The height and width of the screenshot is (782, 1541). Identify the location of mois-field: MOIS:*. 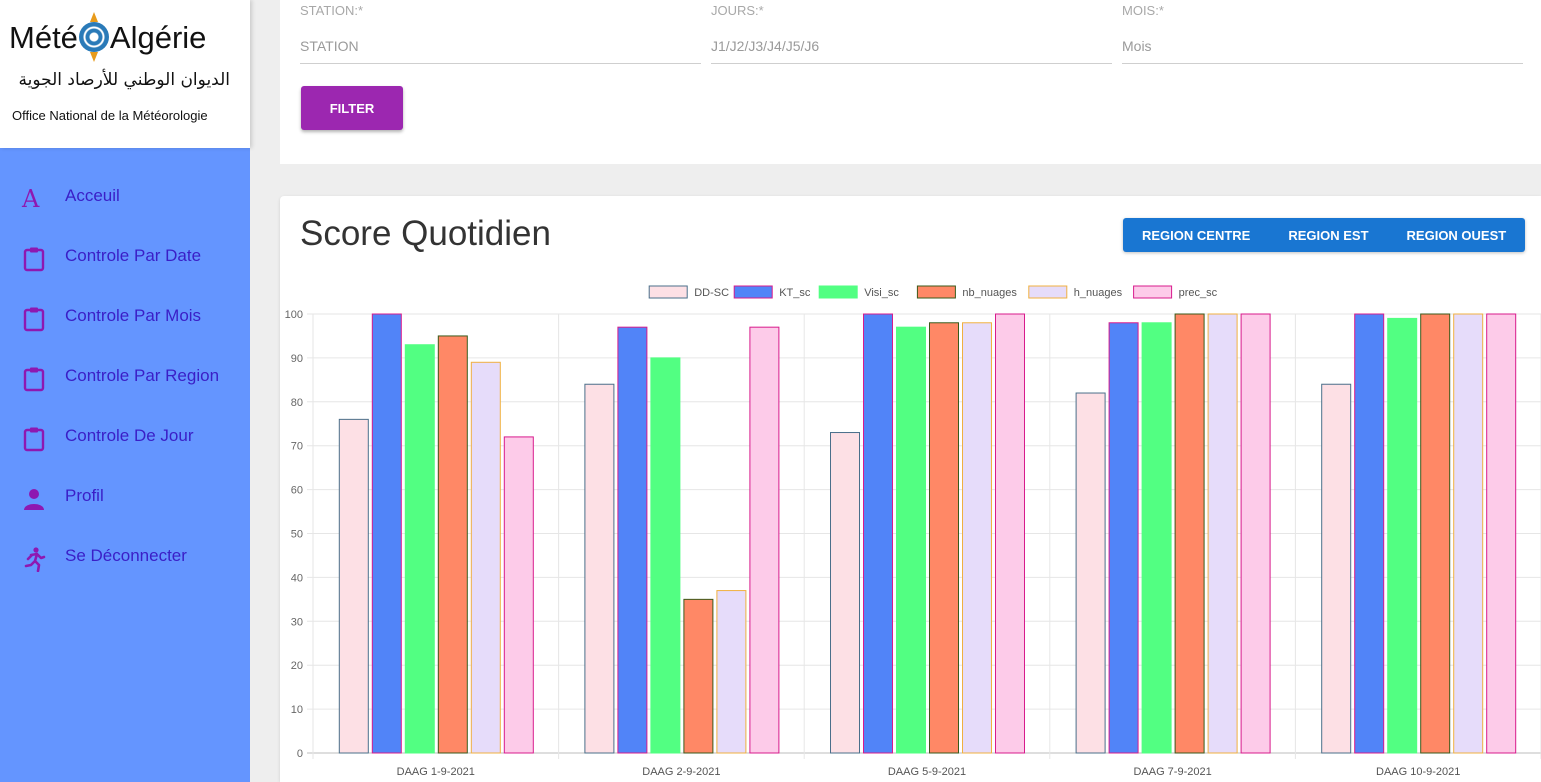
(1322, 32).